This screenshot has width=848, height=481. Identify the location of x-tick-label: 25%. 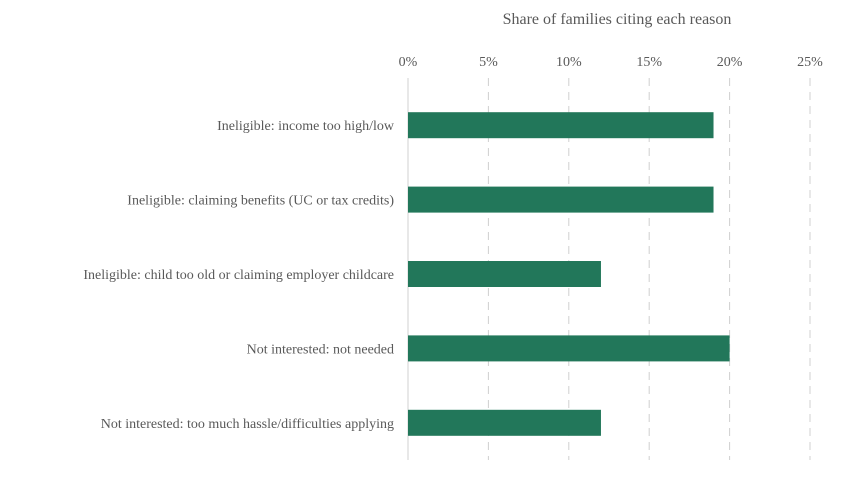
(810, 62).